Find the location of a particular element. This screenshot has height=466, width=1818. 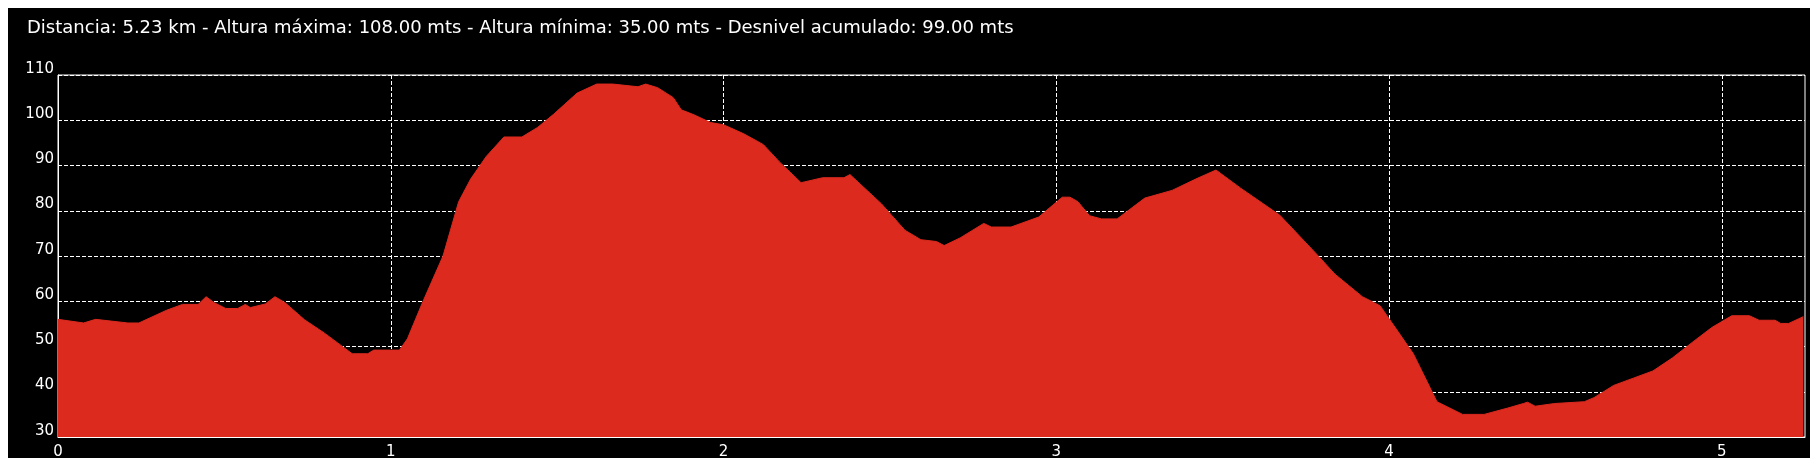

y-tick-label: 50 is located at coordinates (44, 339).